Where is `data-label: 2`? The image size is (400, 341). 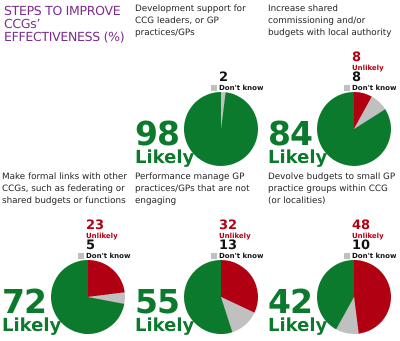
data-label: 2 is located at coordinates (223, 77).